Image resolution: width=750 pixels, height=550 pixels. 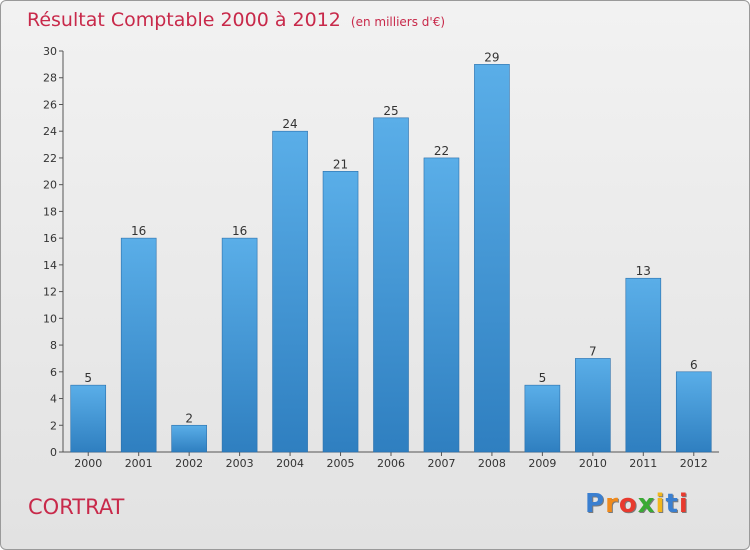 What do you see at coordinates (50, 51) in the screenshot?
I see `y-tick-label: 30` at bounding box center [50, 51].